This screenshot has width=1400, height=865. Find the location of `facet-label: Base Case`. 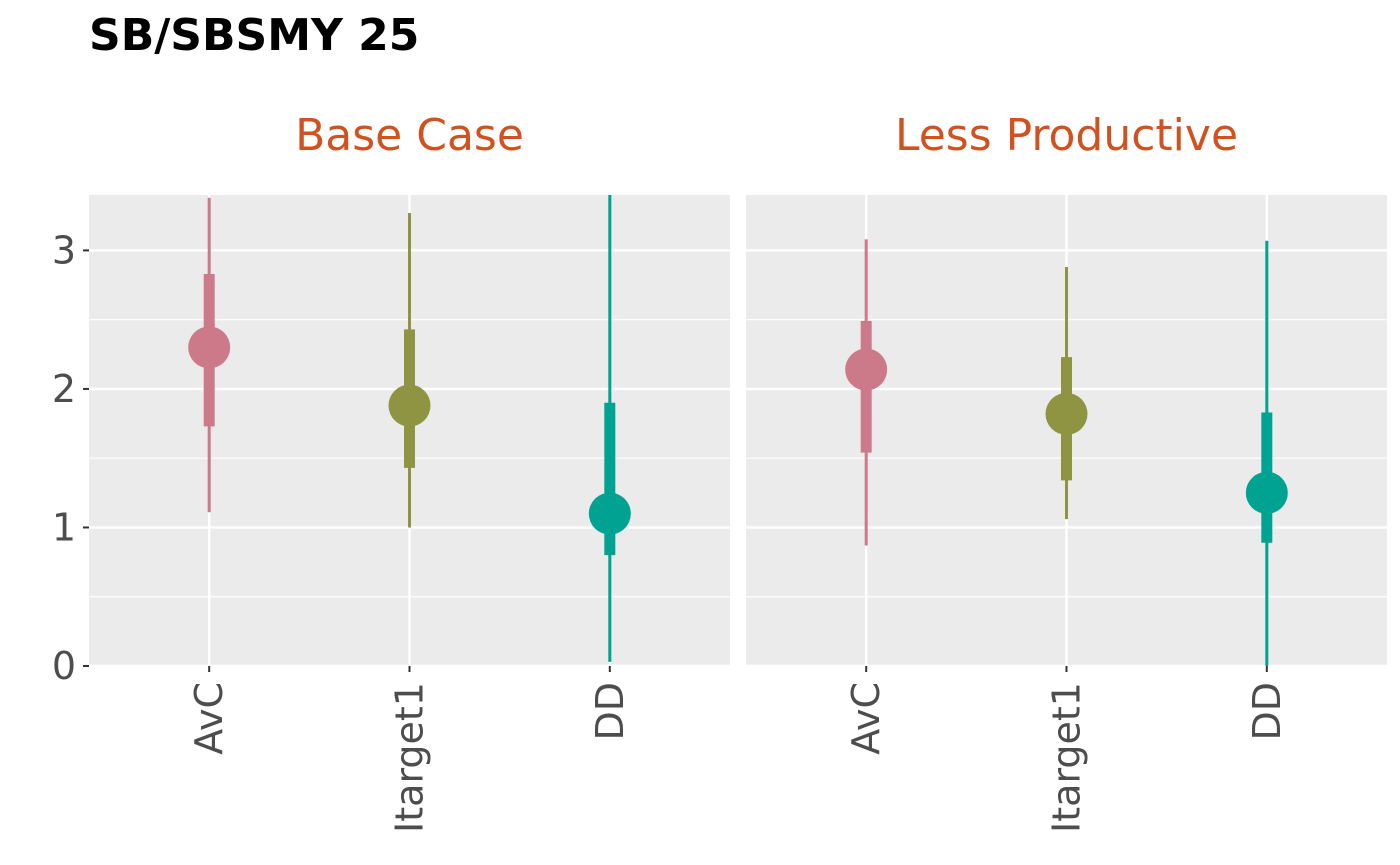

facet-label: Base Case is located at coordinates (409, 135).